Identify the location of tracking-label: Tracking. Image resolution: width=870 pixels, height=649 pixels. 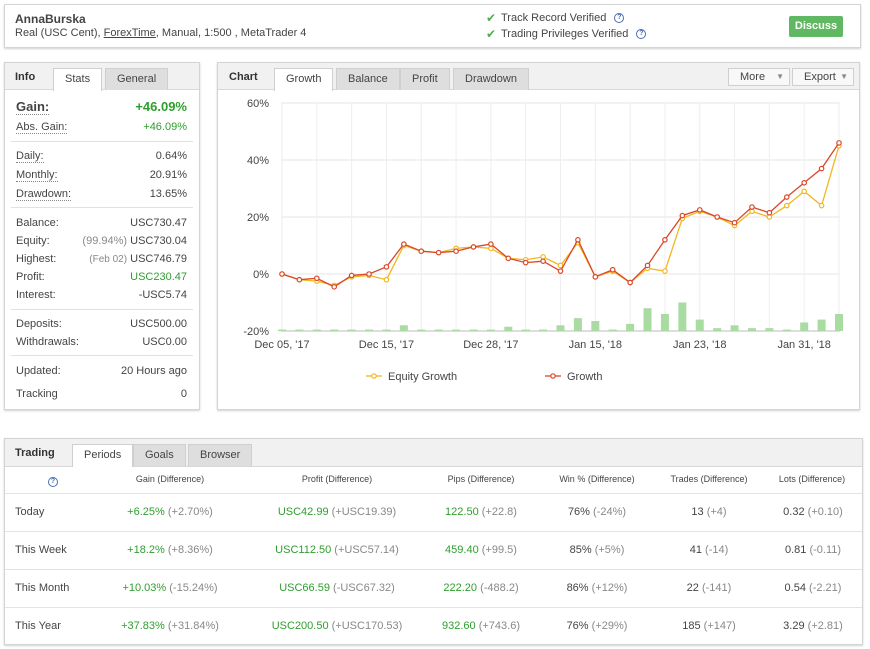
(37, 394).